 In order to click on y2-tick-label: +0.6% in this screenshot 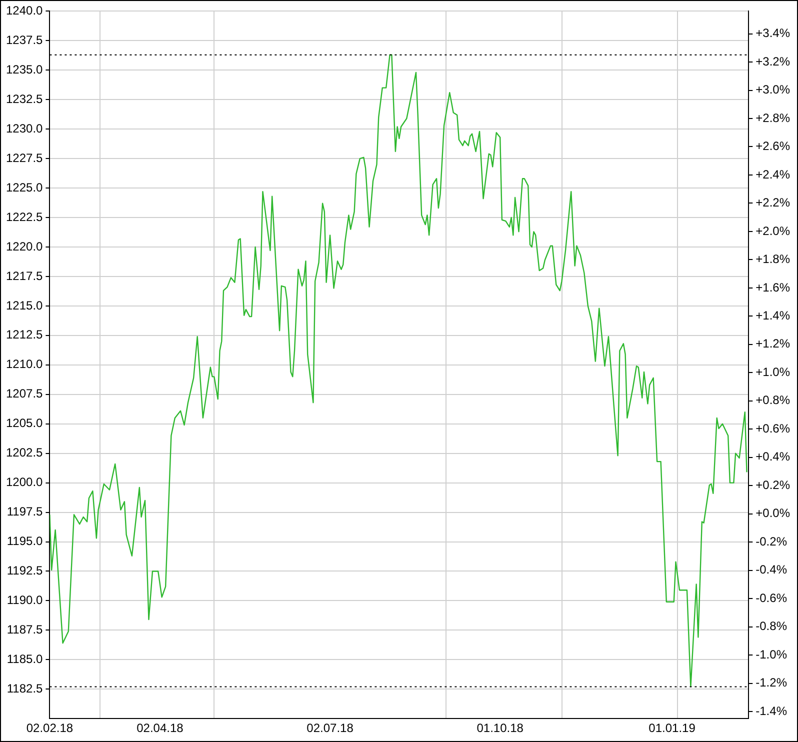, I will do `click(773, 428)`.